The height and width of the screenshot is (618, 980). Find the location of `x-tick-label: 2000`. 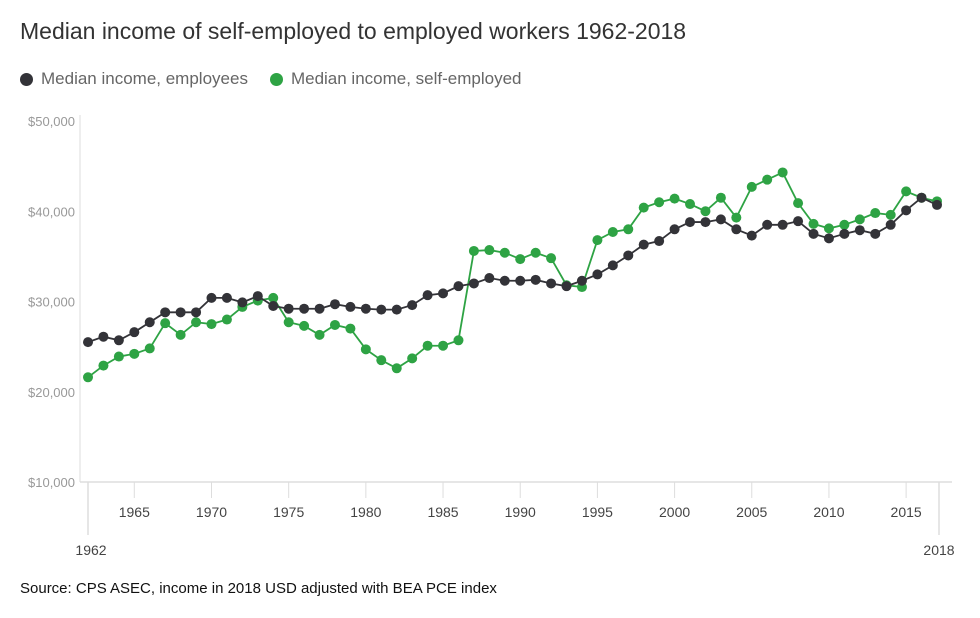

x-tick-label: 2000 is located at coordinates (674, 512).